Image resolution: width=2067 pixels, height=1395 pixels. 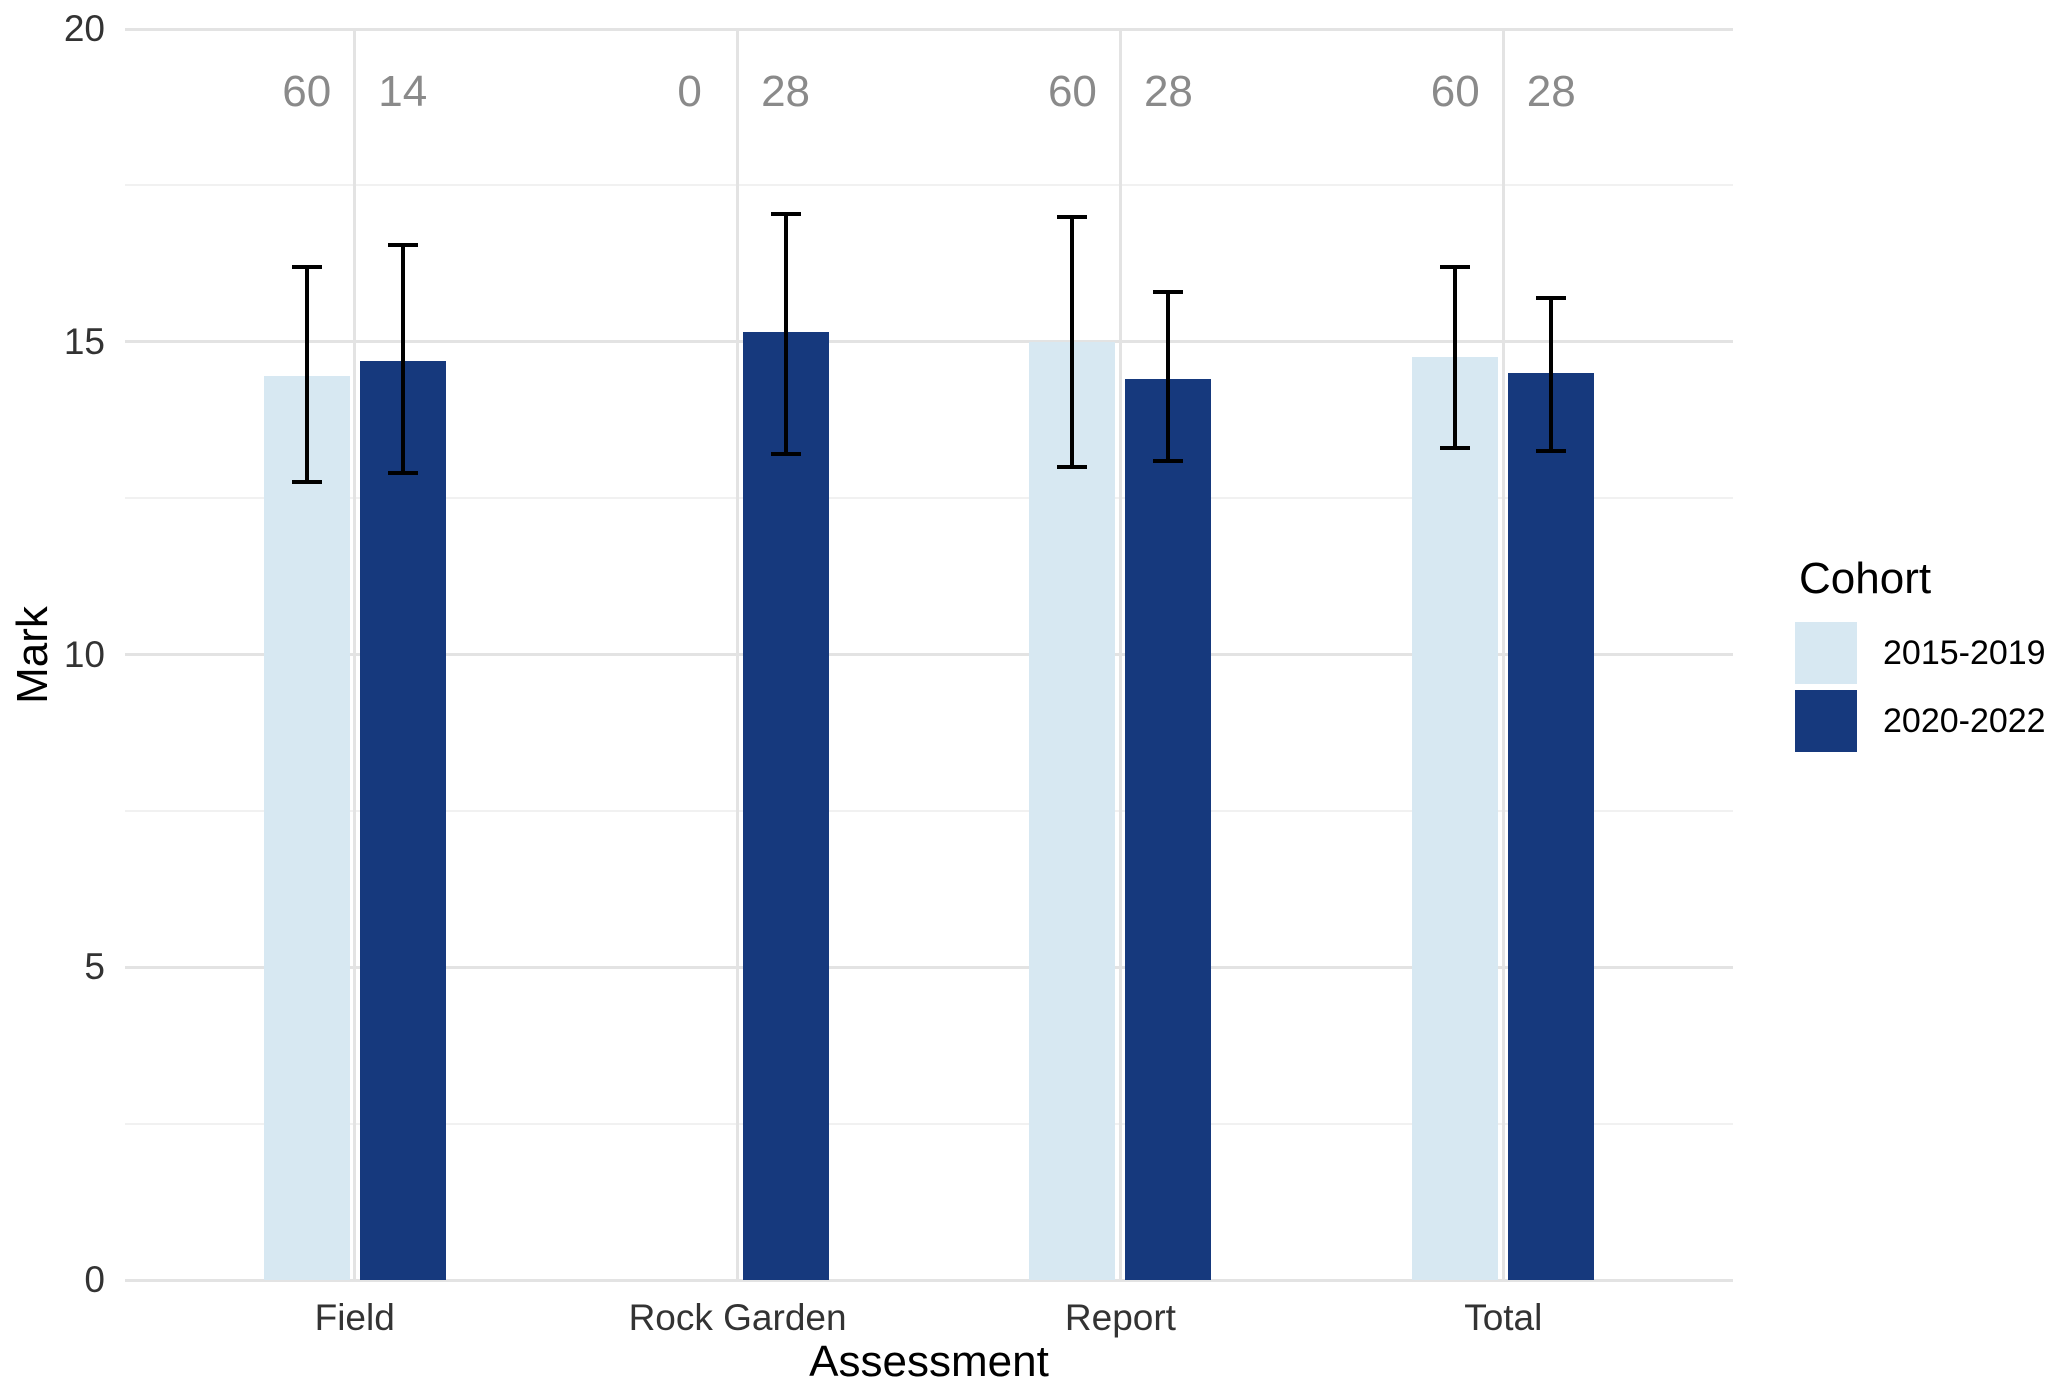 What do you see at coordinates (1168, 829) in the screenshot?
I see `bar-report-2020-2022` at bounding box center [1168, 829].